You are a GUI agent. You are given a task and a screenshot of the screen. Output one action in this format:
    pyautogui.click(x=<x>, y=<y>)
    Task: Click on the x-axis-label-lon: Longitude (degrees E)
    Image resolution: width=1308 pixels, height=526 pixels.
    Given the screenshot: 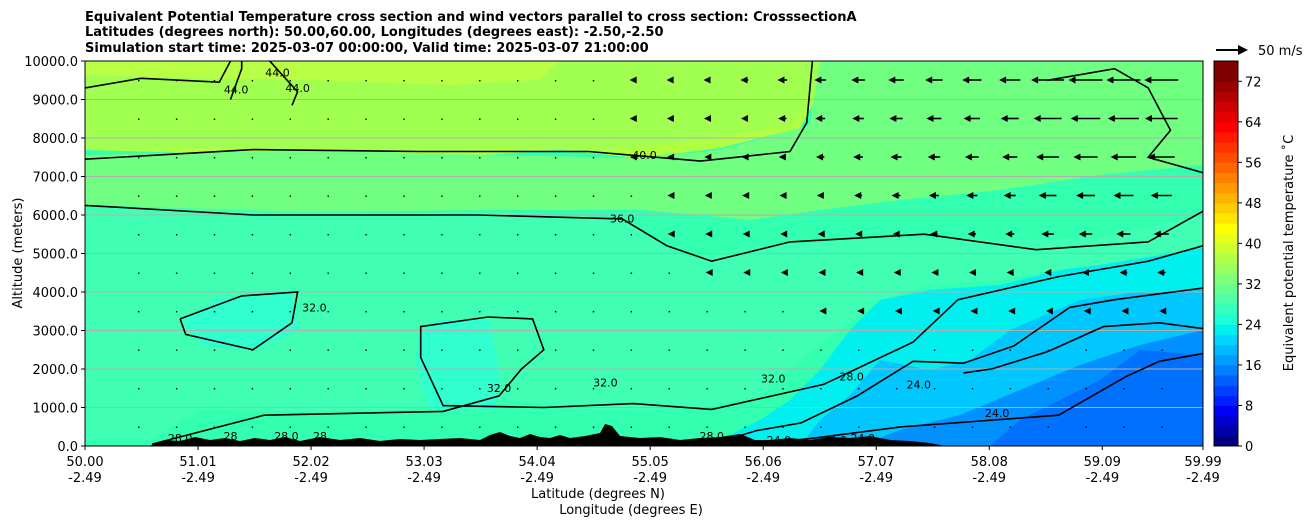 What is the action you would take?
    pyautogui.click(x=631, y=510)
    